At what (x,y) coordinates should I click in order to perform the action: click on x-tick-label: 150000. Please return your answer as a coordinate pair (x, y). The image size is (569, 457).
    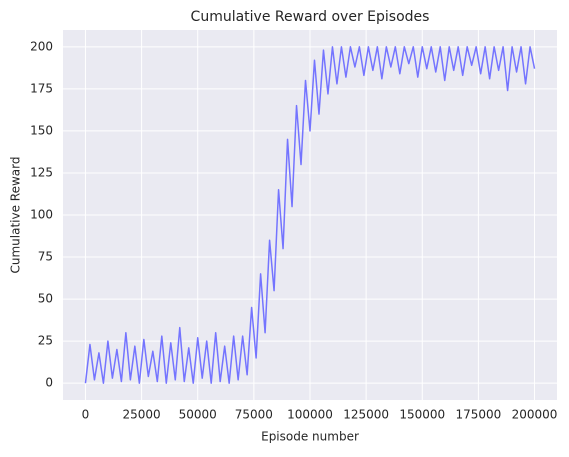
    Looking at the image, I should click on (422, 415).